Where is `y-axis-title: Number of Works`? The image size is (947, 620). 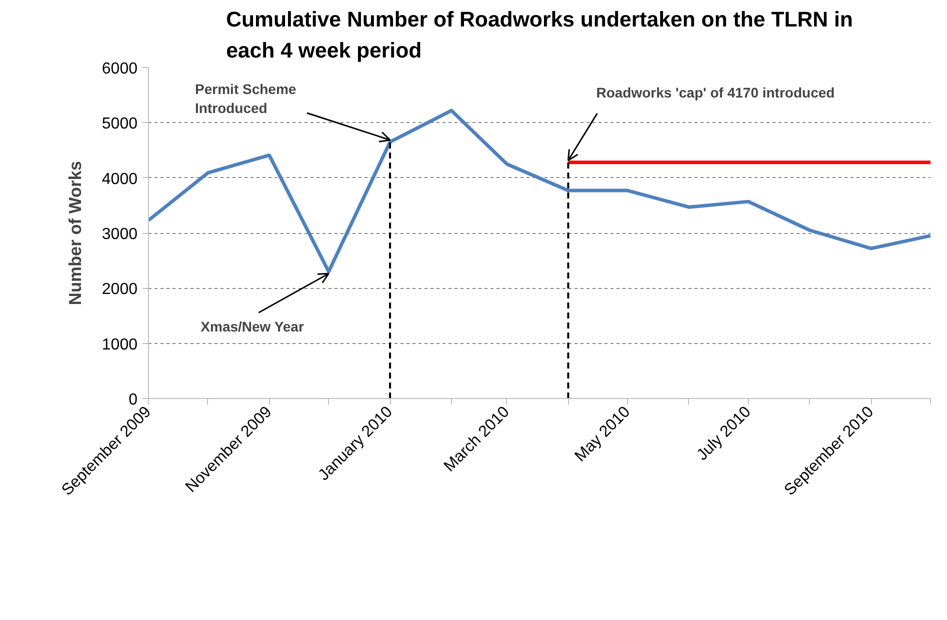
y-axis-title: Number of Works is located at coordinates (74, 233).